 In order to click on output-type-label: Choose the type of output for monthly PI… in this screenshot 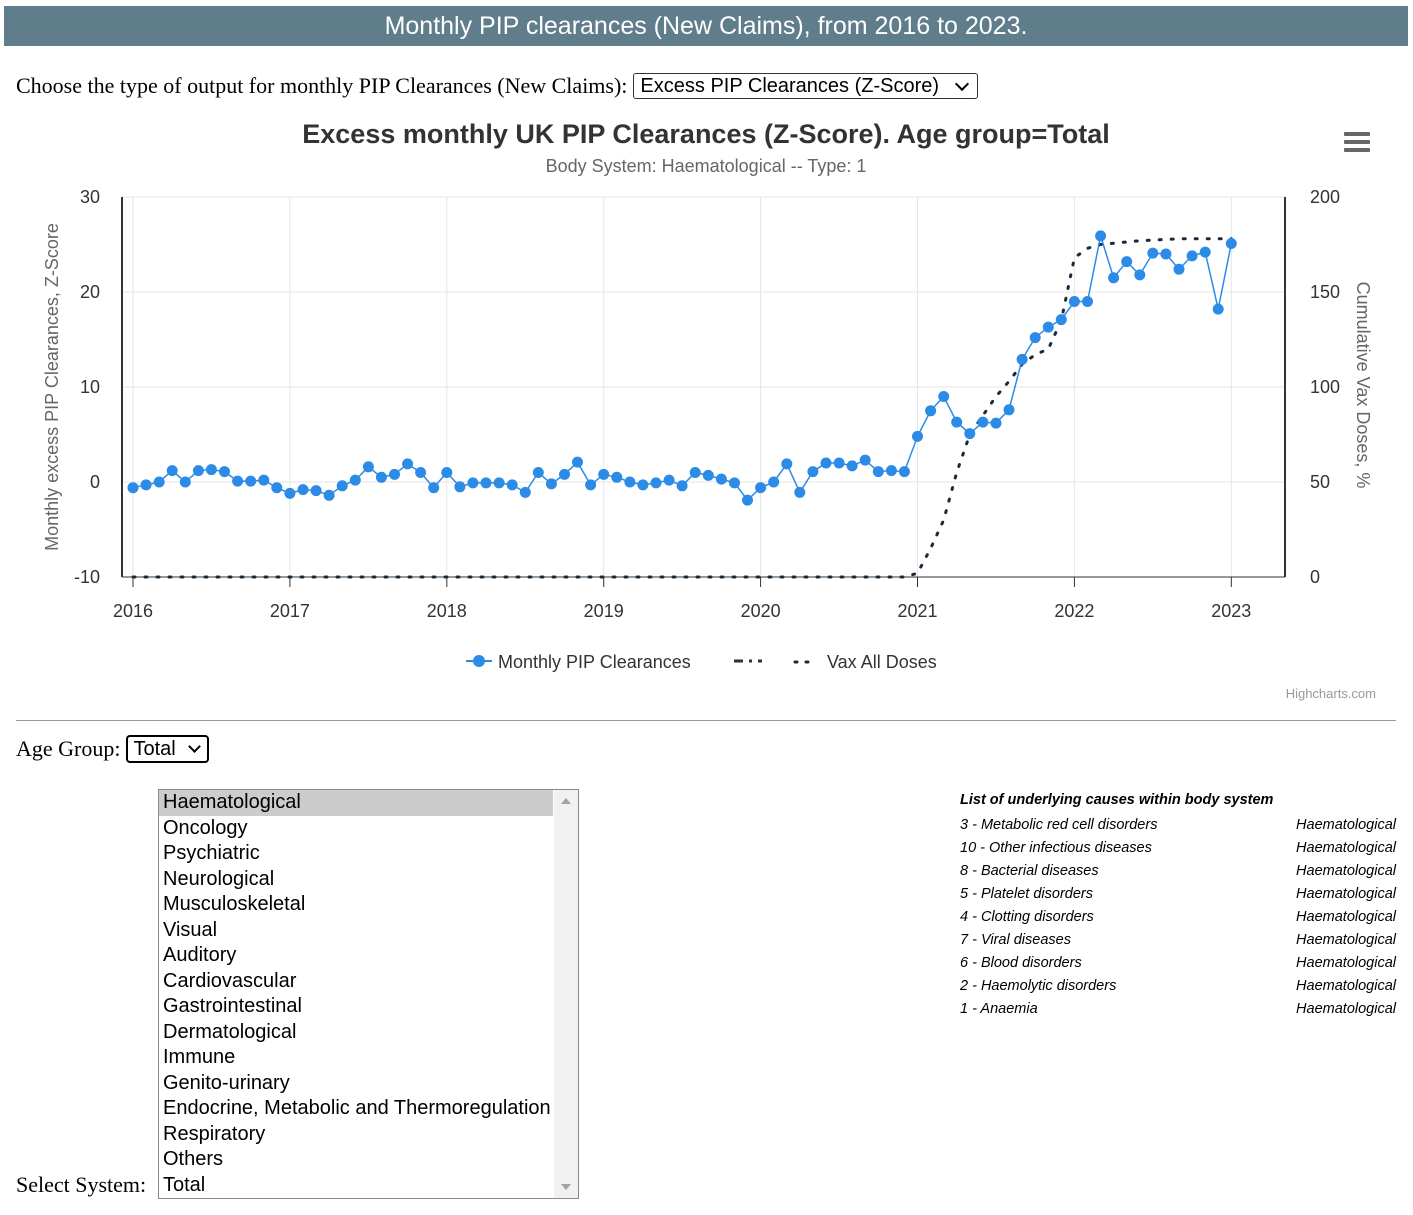, I will do `click(322, 85)`.